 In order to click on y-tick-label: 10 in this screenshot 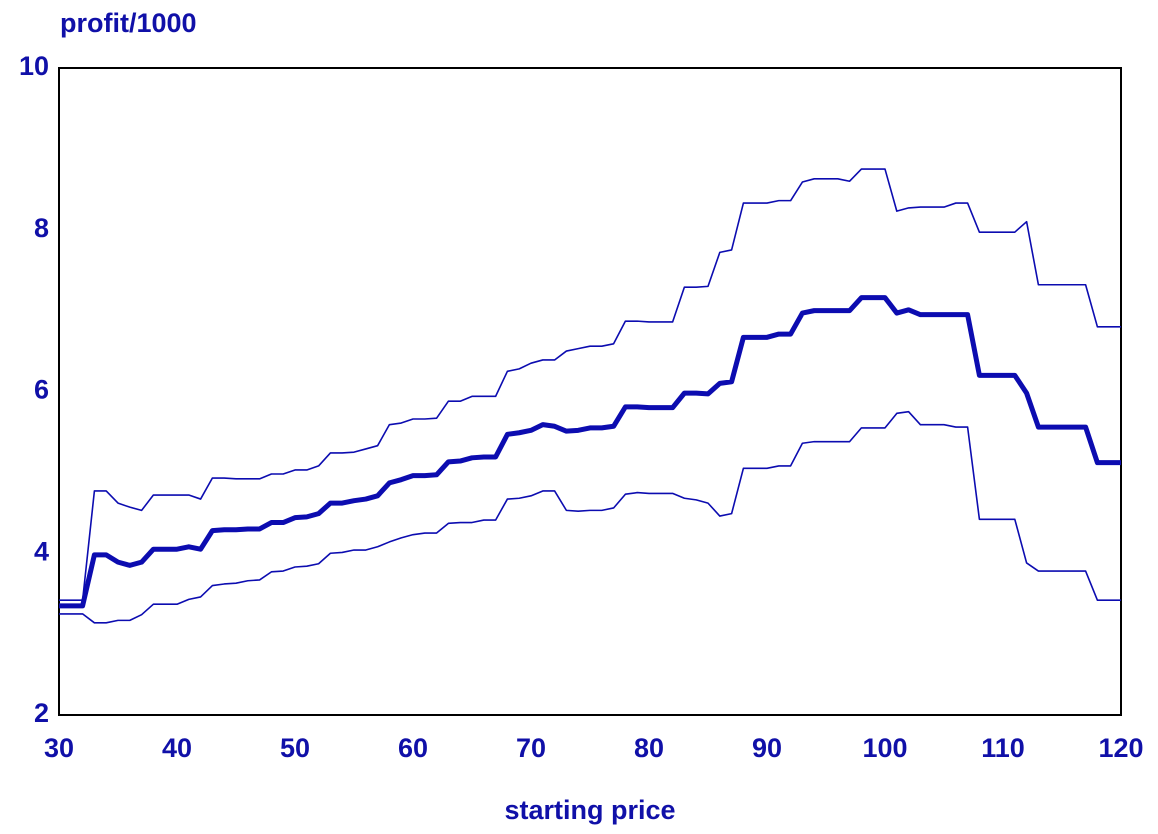, I will do `click(34, 66)`.